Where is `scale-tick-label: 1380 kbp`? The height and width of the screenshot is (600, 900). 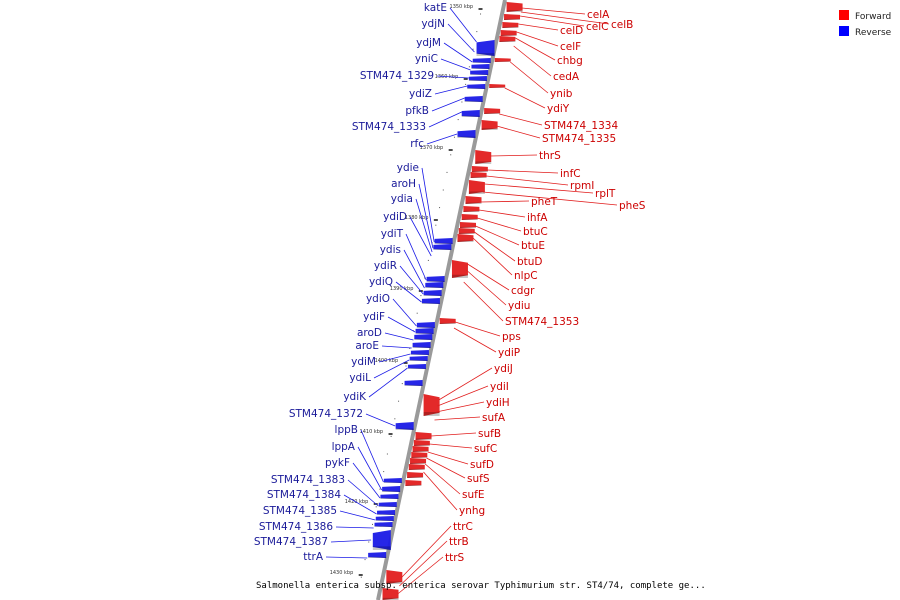 scale-tick-label: 1380 kbp is located at coordinates (417, 218).